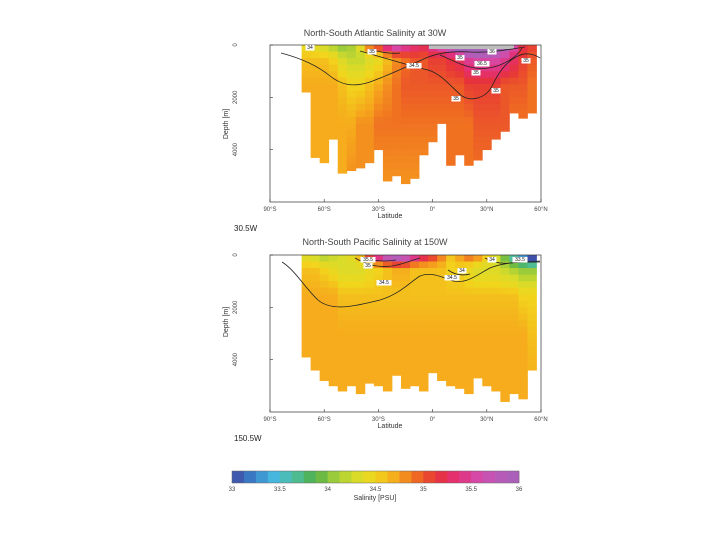  I want to click on contour-label: 35.5, so click(368, 260).